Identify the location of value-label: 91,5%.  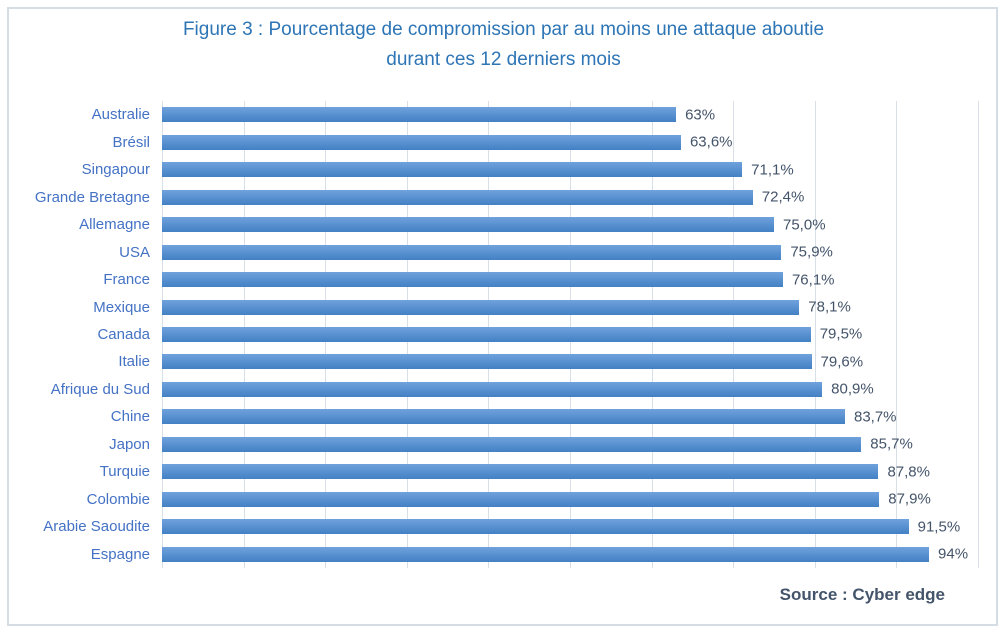
(939, 527).